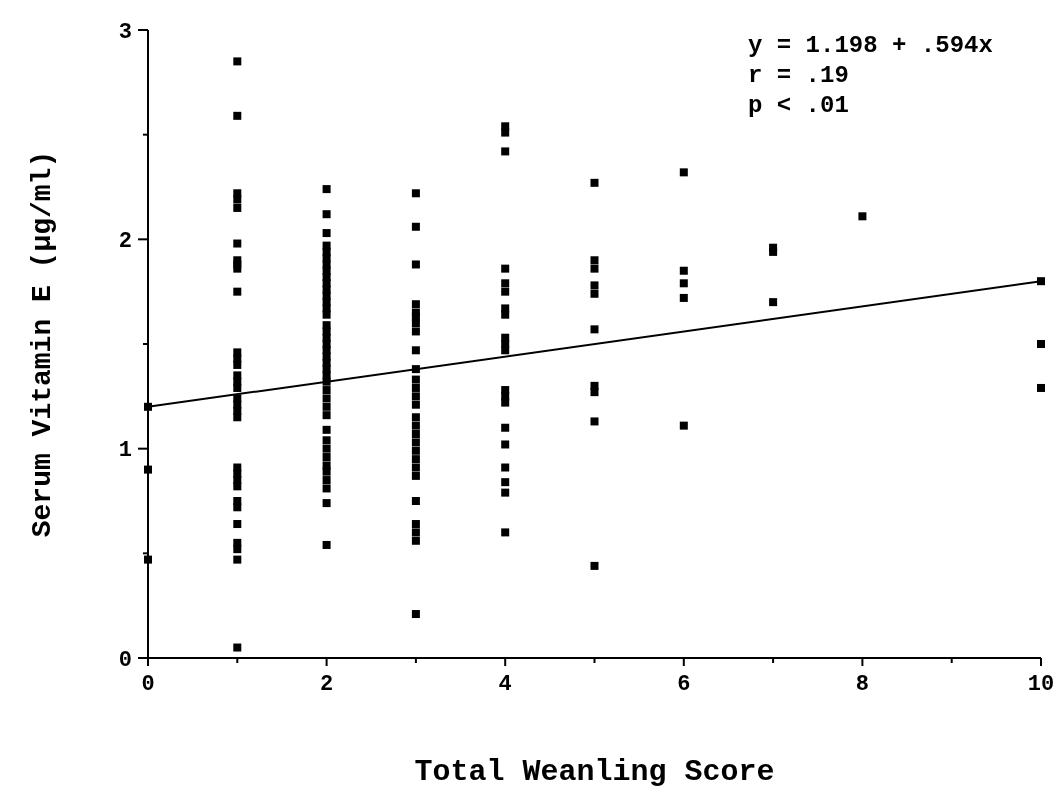 Image resolution: width=1061 pixels, height=808 pixels. I want to click on y-tick-label: 3, so click(125, 32).